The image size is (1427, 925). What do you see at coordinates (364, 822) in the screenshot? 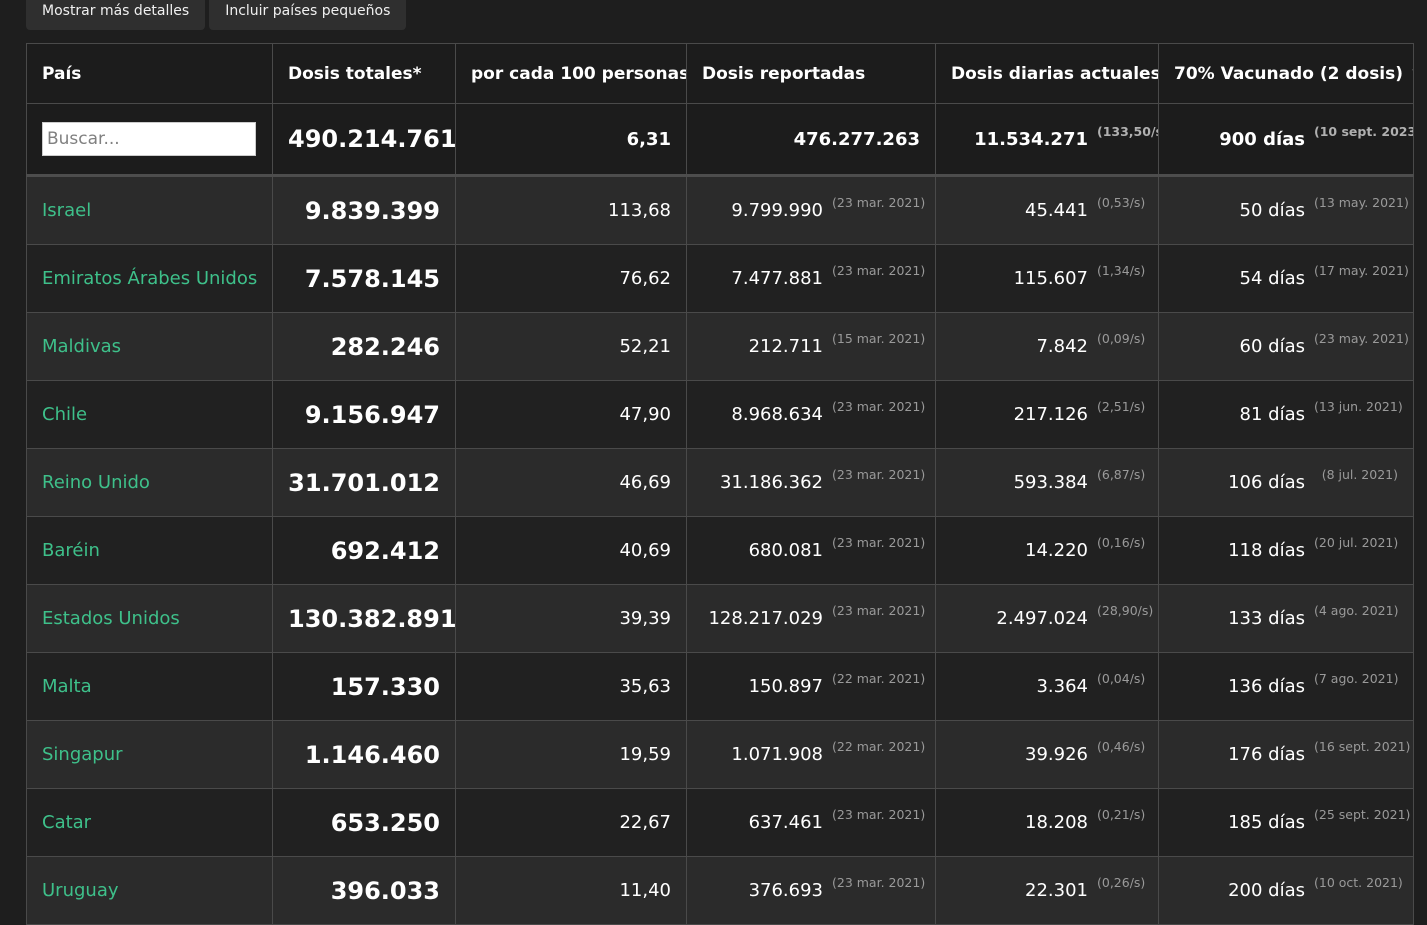
I see `total-doses: 653.250` at bounding box center [364, 822].